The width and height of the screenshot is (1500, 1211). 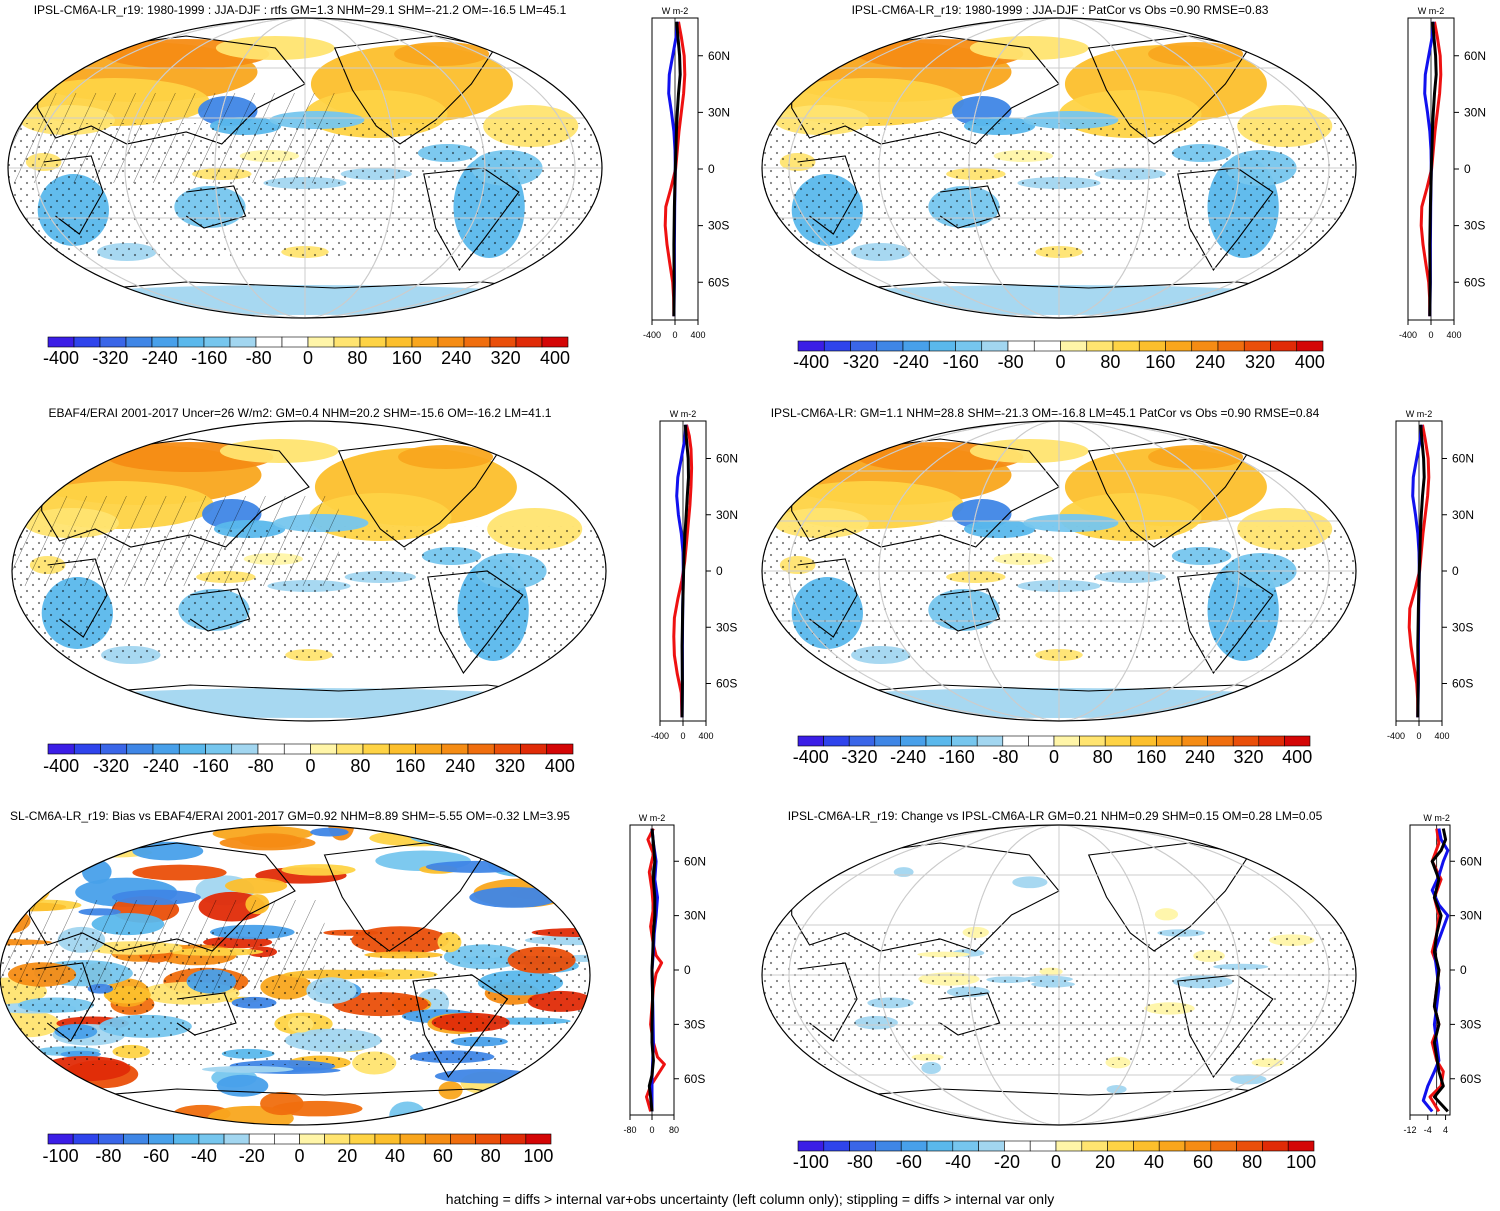 What do you see at coordinates (1428, 1130) in the screenshot?
I see `x-tick-label: -4` at bounding box center [1428, 1130].